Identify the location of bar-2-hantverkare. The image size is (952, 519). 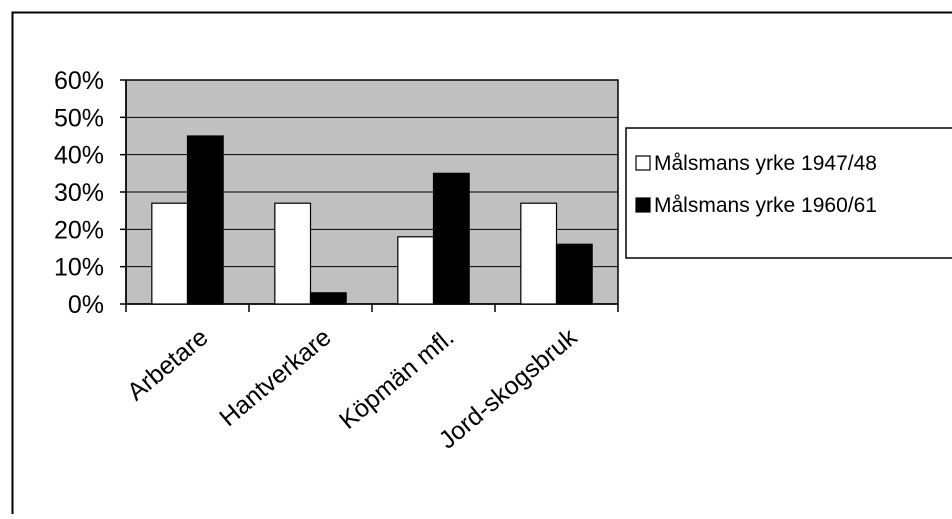
(329, 298).